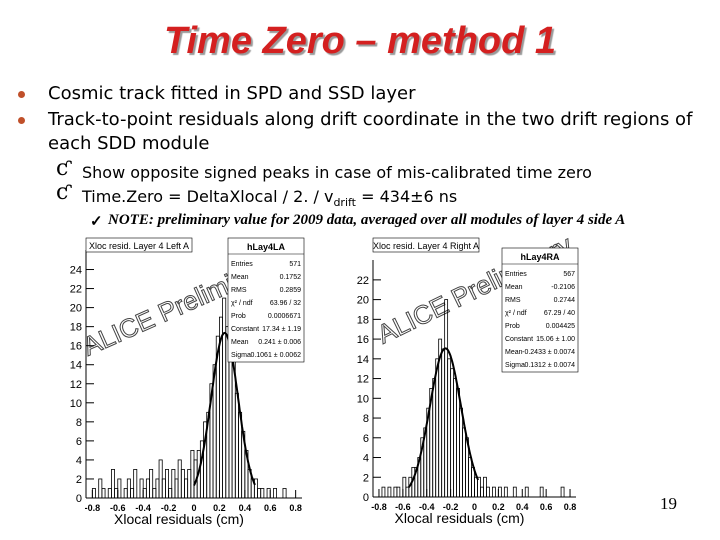 The height and width of the screenshot is (540, 720). What do you see at coordinates (76, 366) in the screenshot?
I see `y-tick-label: 14` at bounding box center [76, 366].